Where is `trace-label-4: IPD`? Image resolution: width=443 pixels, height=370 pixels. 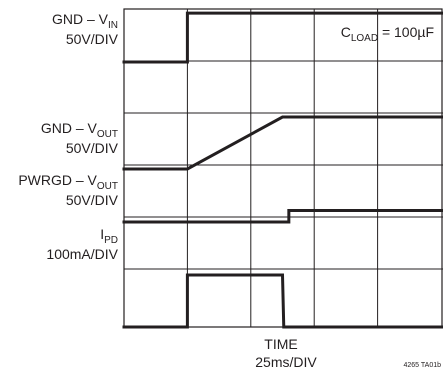
trace-label-4: IPD is located at coordinates (109, 236).